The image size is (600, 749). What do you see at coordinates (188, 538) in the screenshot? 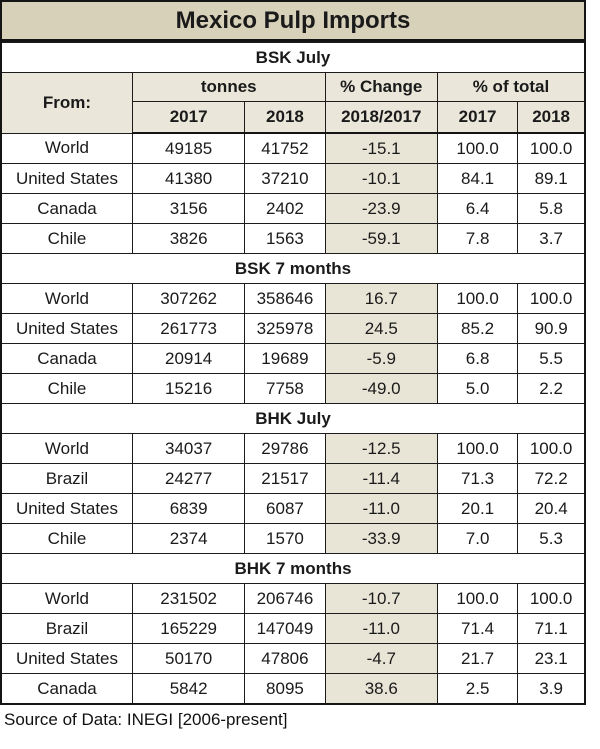
I see `tonnes-2017-cell: 2374` at bounding box center [188, 538].